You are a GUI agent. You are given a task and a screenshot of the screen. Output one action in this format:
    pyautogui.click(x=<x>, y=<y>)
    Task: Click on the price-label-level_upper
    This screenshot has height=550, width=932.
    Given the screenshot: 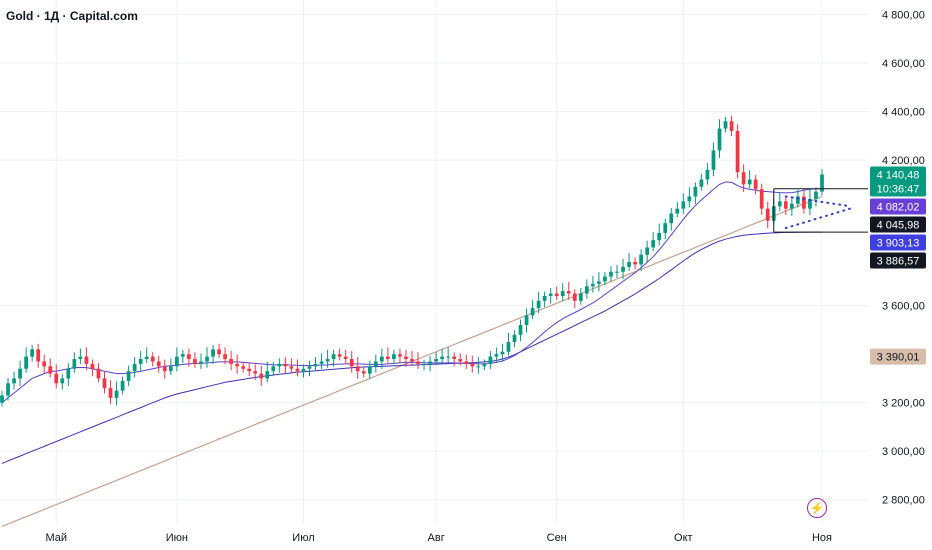 What is the action you would take?
    pyautogui.click(x=898, y=224)
    